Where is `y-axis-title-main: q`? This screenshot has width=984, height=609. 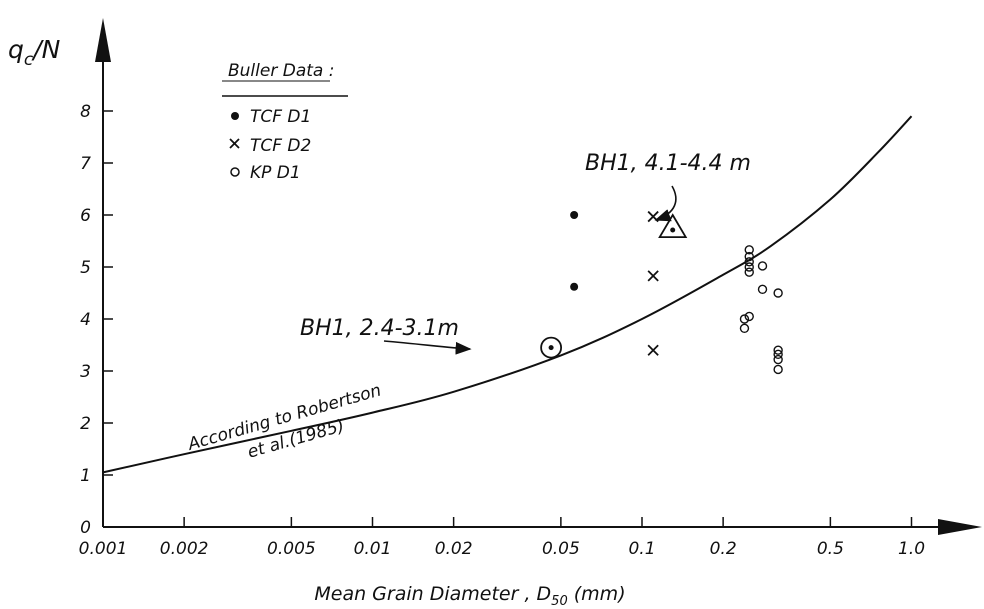 y-axis-title-main: q is located at coordinates (16, 49).